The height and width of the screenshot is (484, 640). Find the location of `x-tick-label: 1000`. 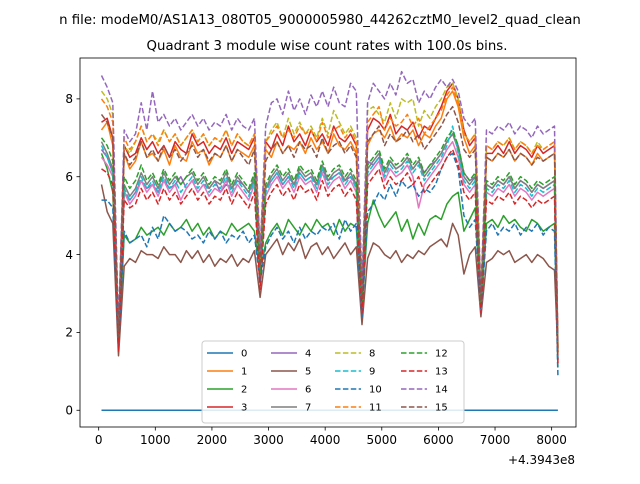

x-tick-label: 1000 is located at coordinates (155, 440).